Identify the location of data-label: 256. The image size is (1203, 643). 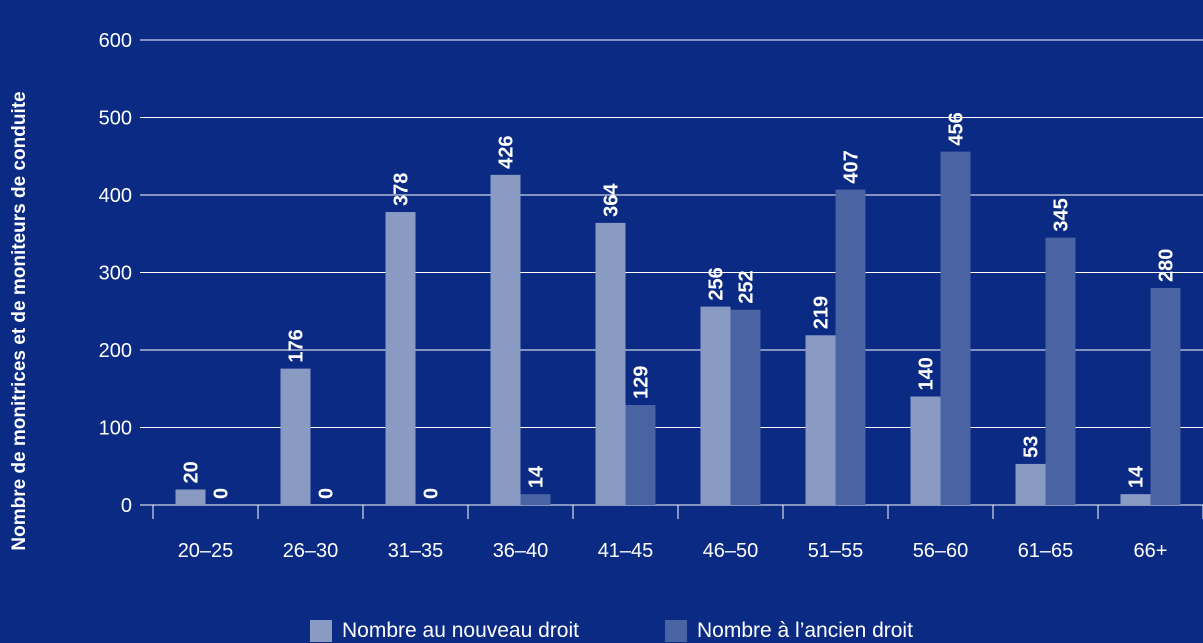
(717, 283).